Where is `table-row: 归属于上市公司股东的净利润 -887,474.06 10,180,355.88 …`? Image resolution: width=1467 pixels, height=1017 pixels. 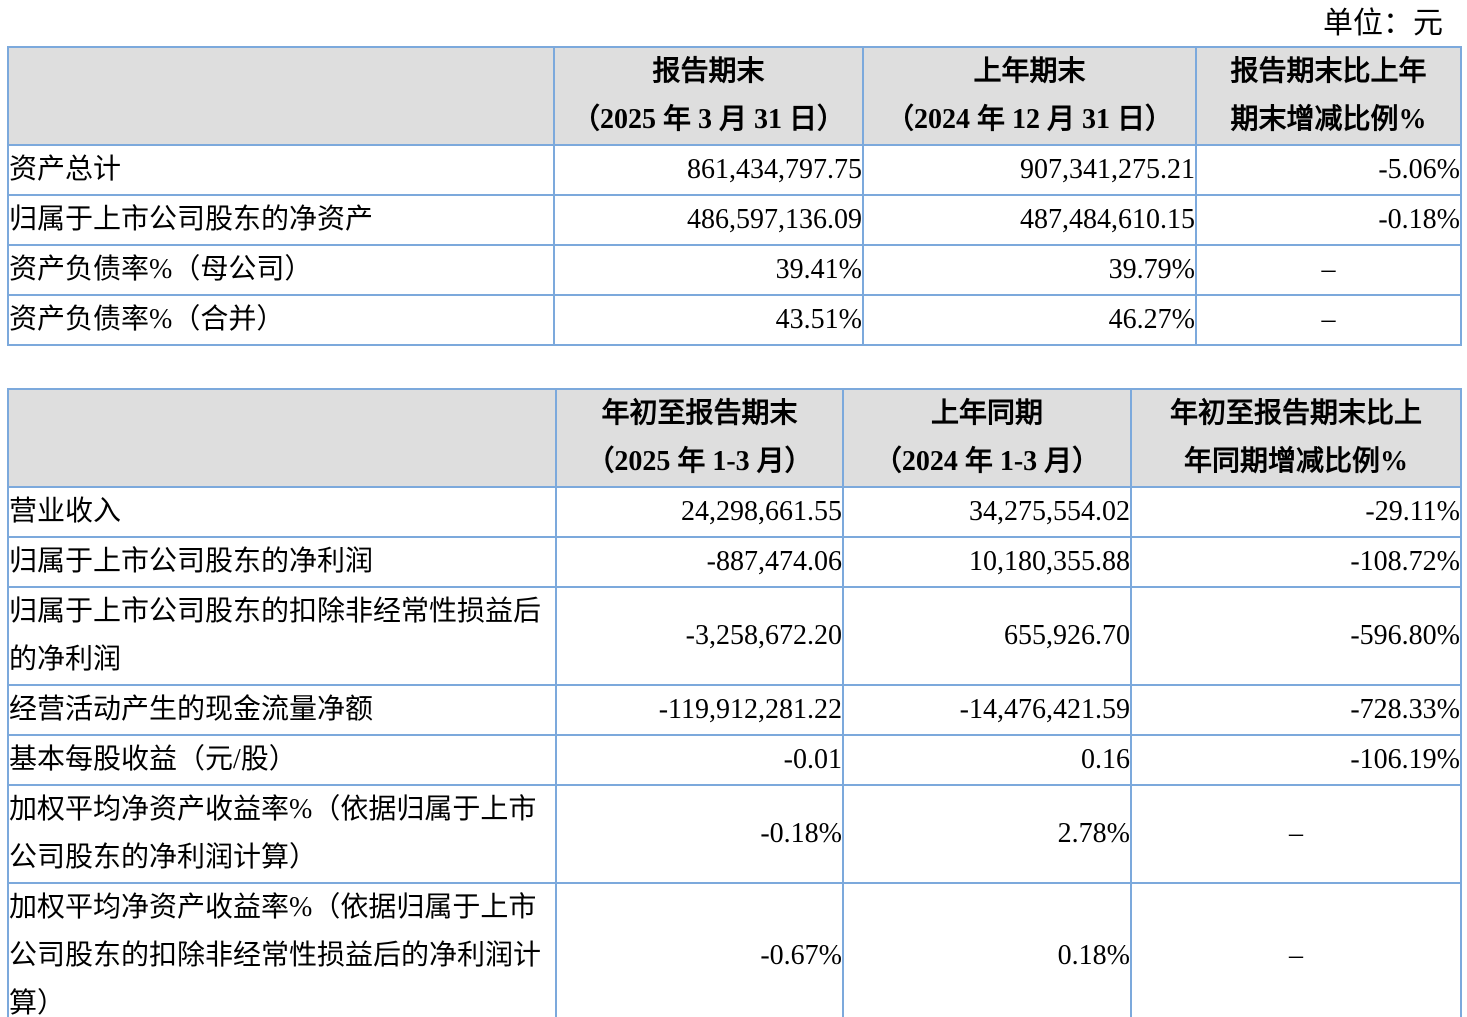
table-row: 归属于上市公司股东的净利润 -887,474.06 10,180,355.88 … is located at coordinates (734, 562).